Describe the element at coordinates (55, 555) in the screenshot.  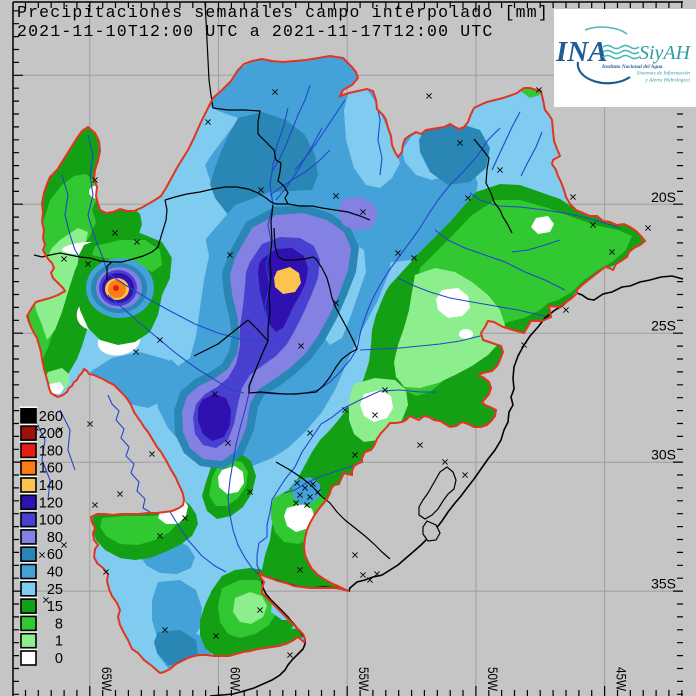
I see `svg-text: 60` at that location.